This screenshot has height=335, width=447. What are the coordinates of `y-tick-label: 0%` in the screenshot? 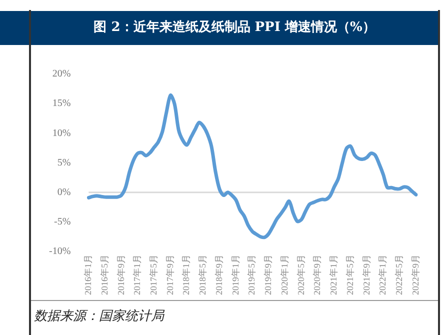 It's located at (64, 192).